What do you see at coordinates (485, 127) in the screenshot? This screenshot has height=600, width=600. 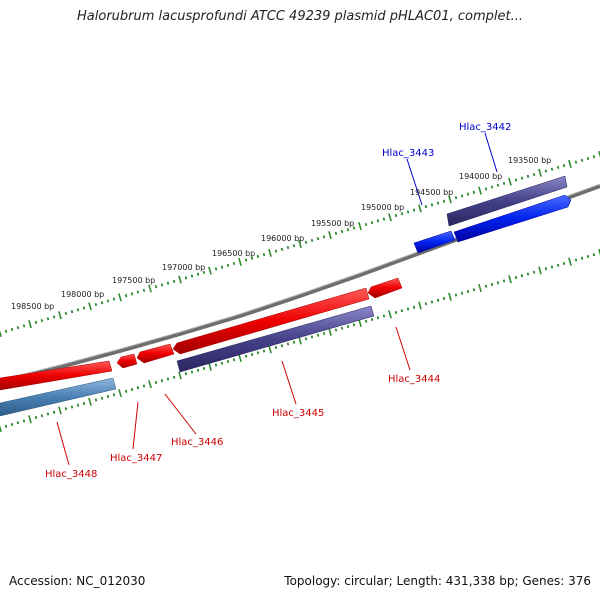 I see `gene-label-hlac-3442: Hlac_3442` at bounding box center [485, 127].